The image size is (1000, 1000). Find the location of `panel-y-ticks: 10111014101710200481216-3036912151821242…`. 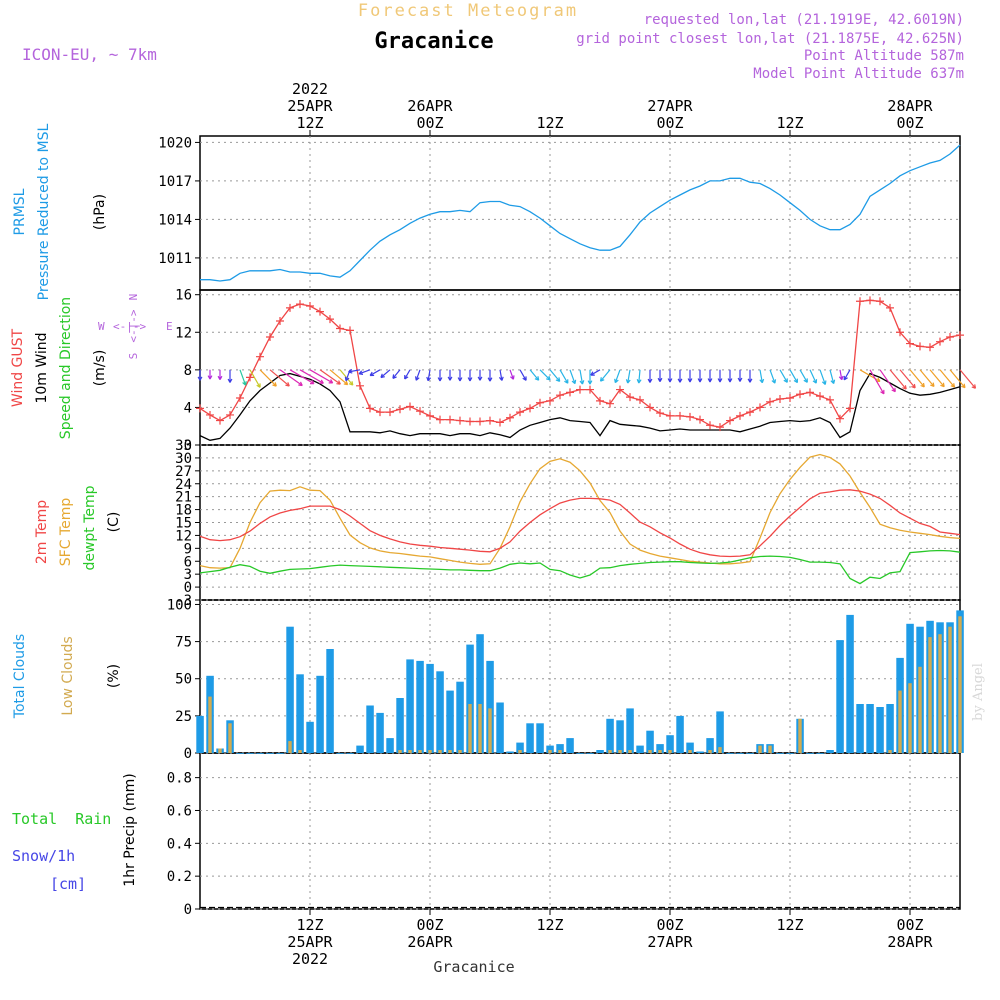

panel-y-ticks: 10111014101710200481216-3036912151821242… is located at coordinates (179, 526).